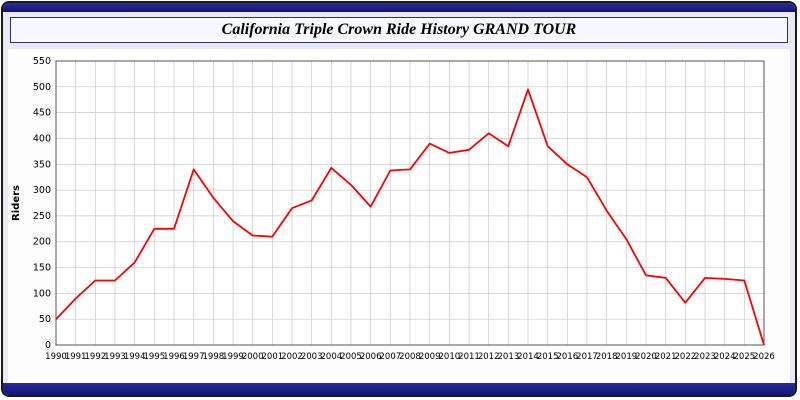  I want to click on x-tick-label: 1997, so click(194, 357).